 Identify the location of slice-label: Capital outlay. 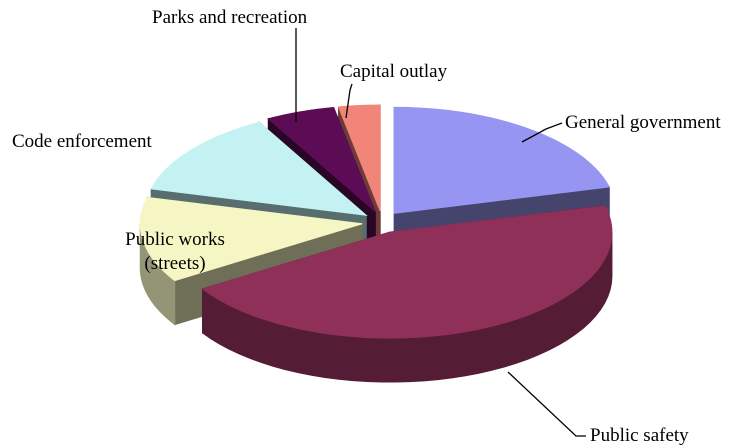
(394, 71).